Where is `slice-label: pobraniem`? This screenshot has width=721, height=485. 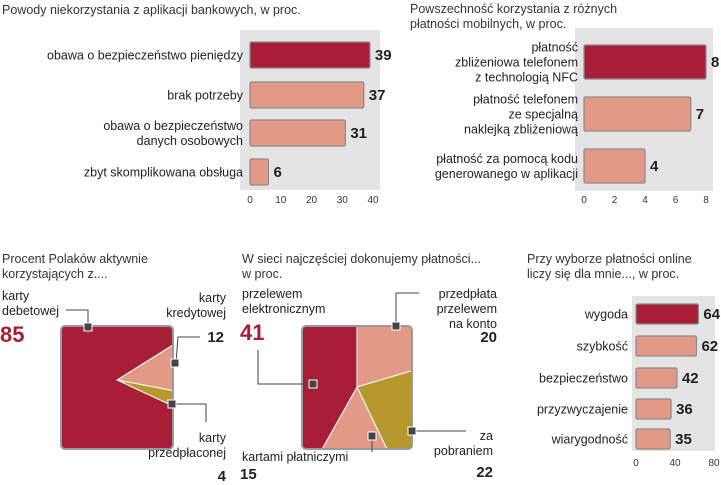 slice-label: pobraniem is located at coordinates (463, 451).